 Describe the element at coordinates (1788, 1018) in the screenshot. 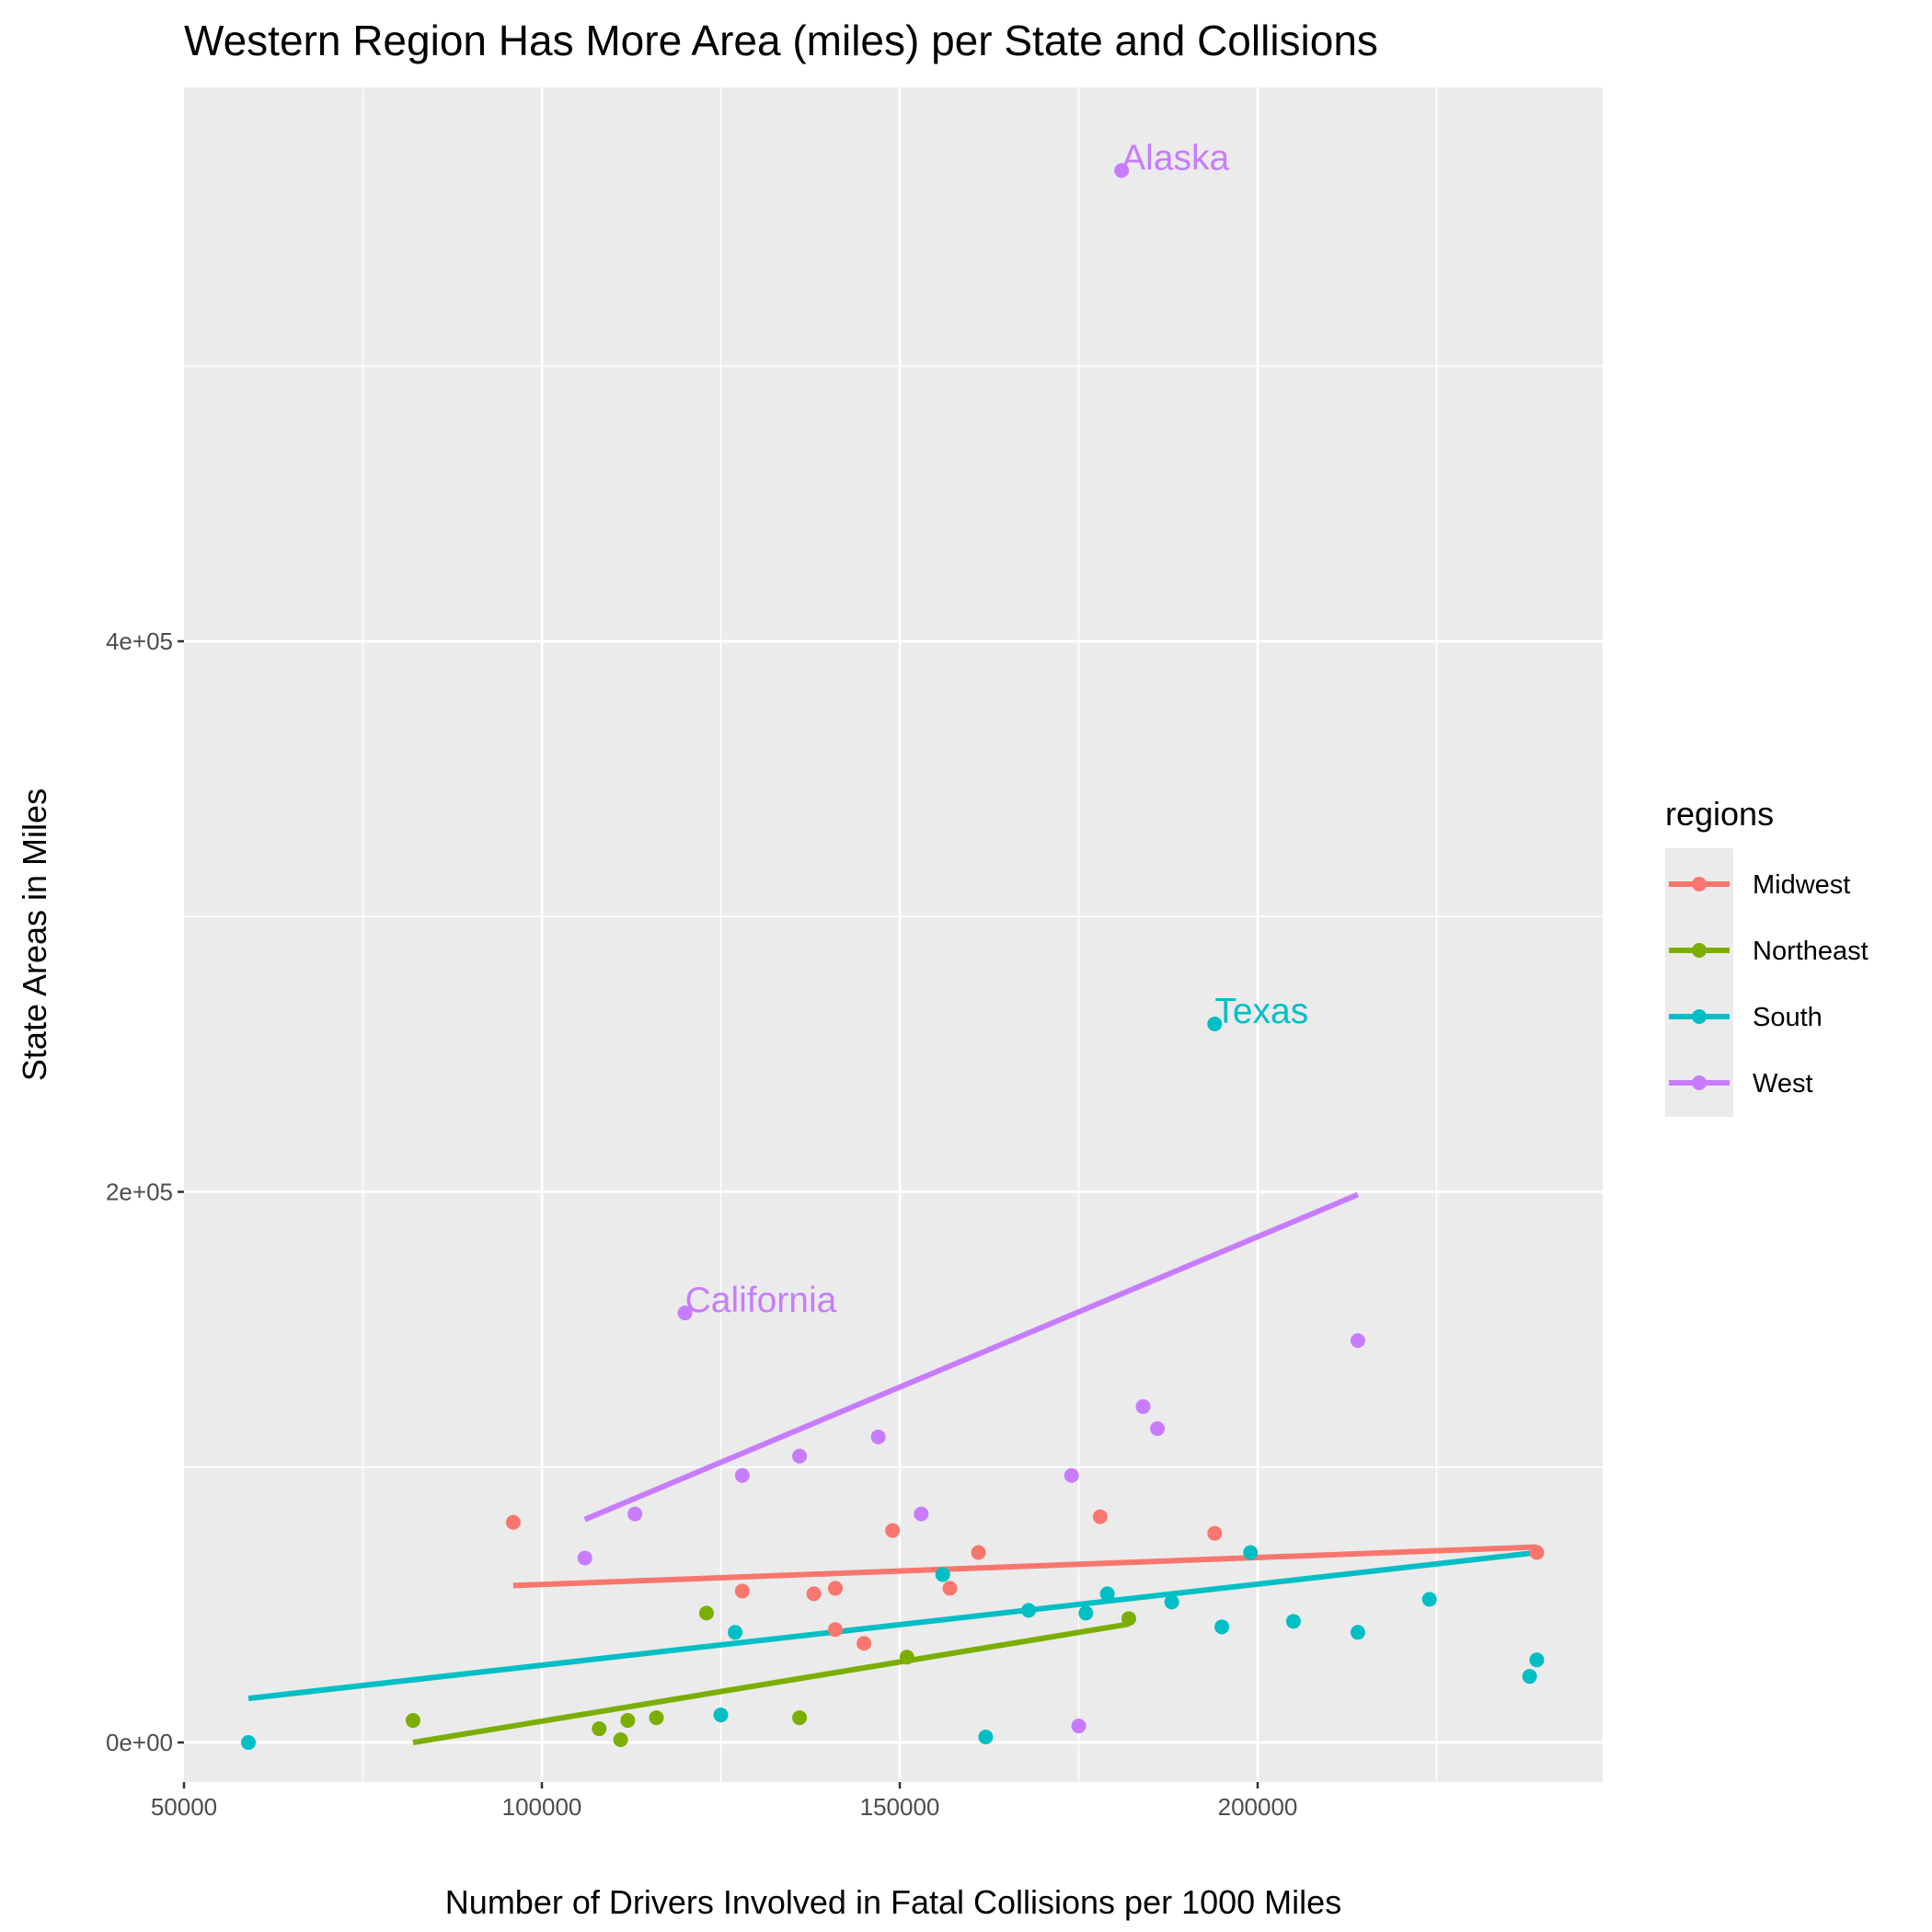

I see `legend-label-south: South` at that location.